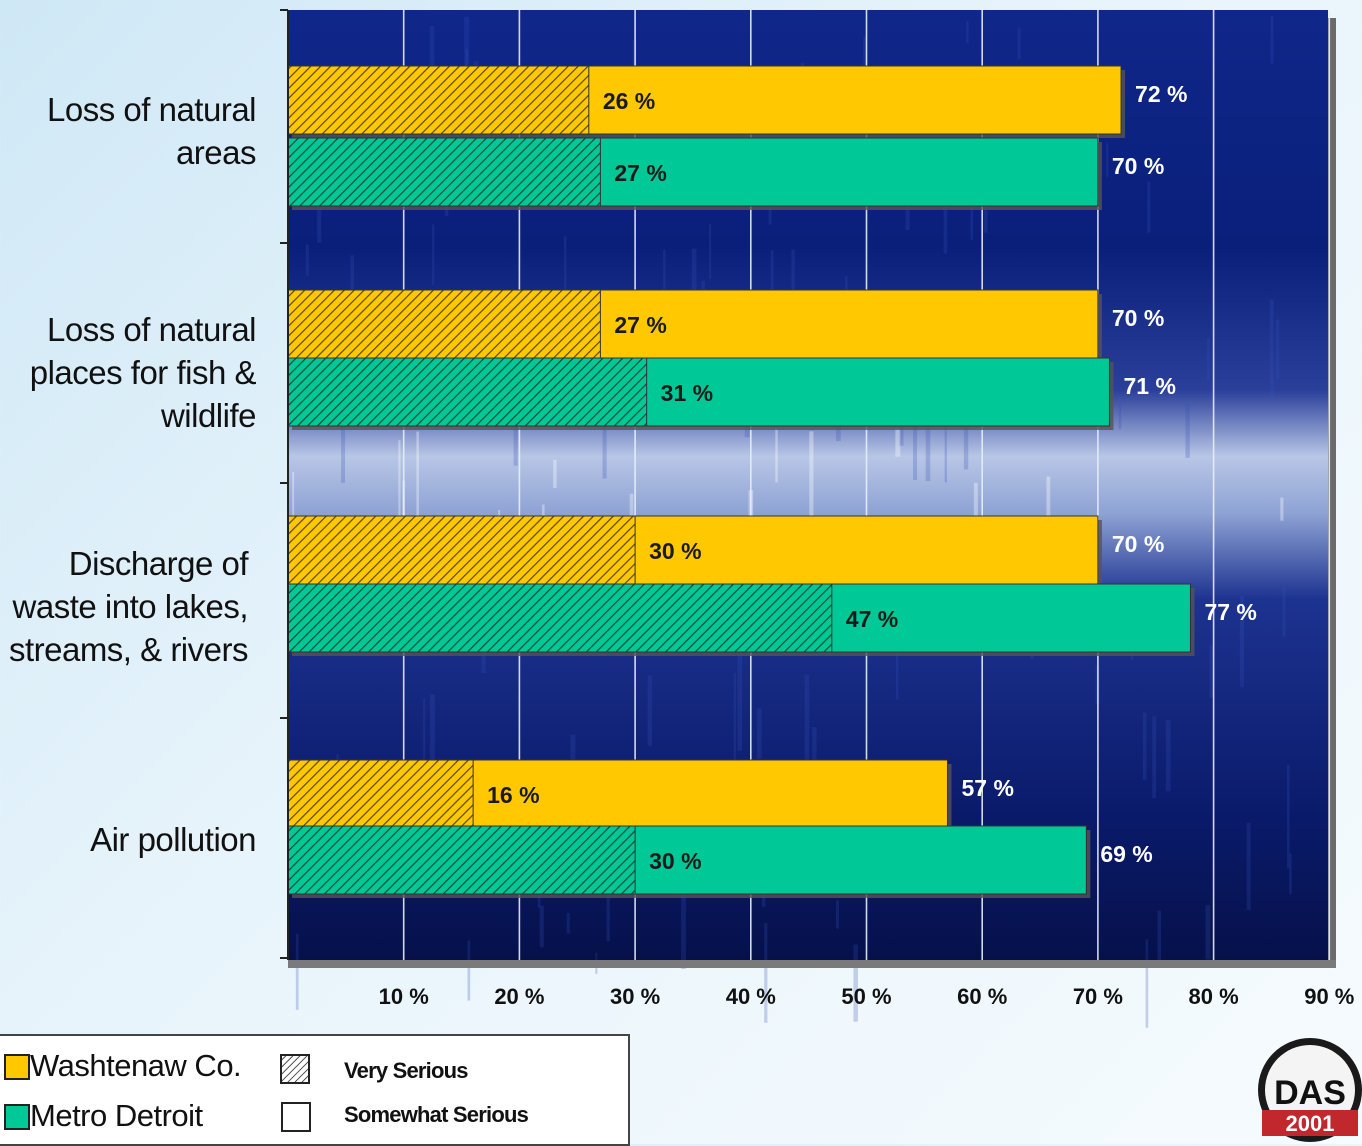 The width and height of the screenshot is (1362, 1146). Describe the element at coordinates (136, 1065) in the screenshot. I see `legend-label-washtenaw: Washtenaw Co.` at that location.